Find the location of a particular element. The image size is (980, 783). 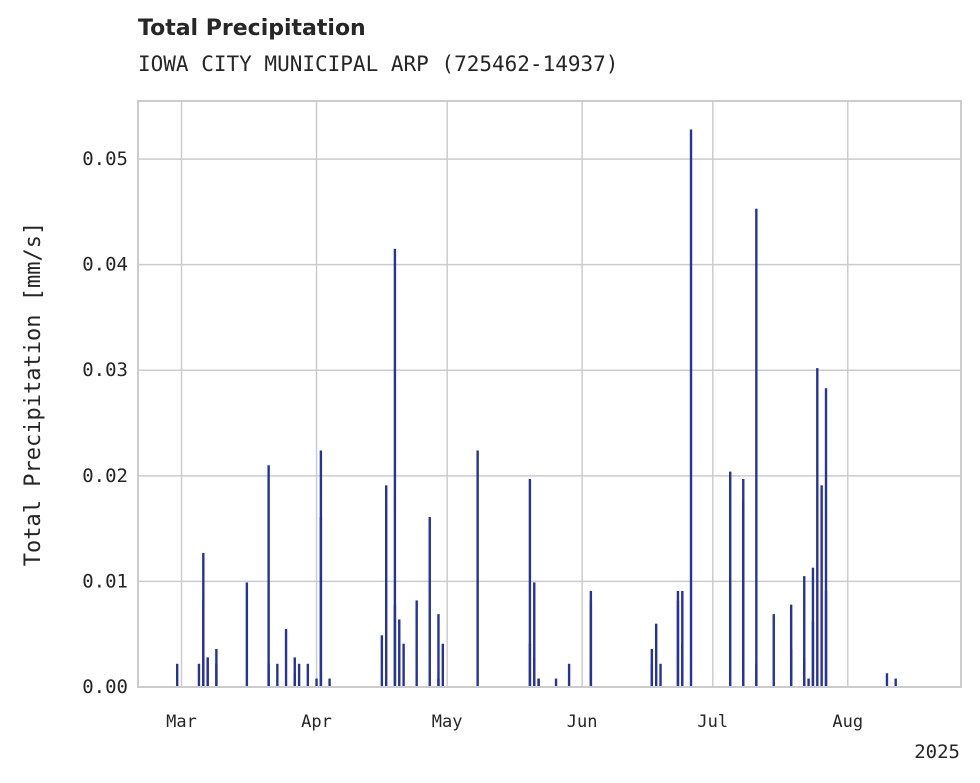

x-tick-label: Jun is located at coordinates (582, 722).